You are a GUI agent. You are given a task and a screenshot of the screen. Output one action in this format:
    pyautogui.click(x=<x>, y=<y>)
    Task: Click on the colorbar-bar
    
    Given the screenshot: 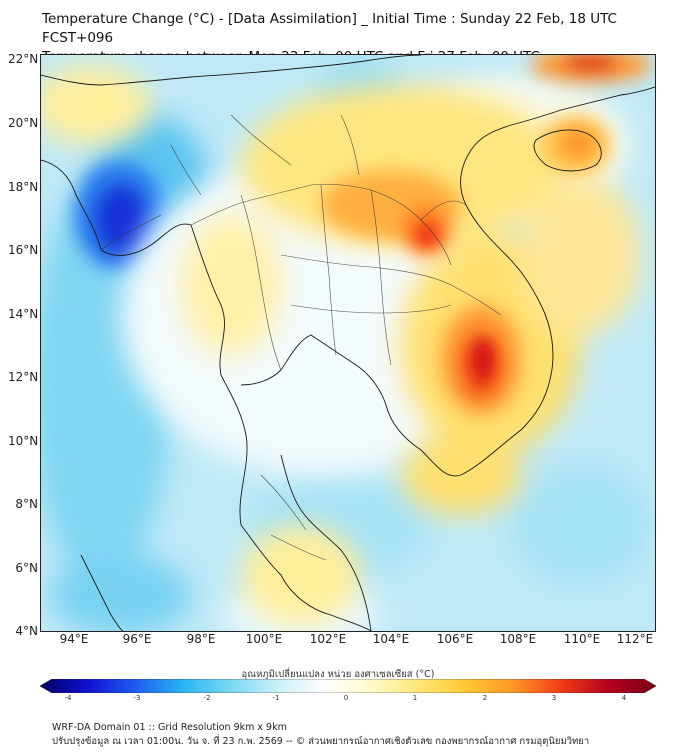 What is the action you would take?
    pyautogui.click(x=348, y=686)
    